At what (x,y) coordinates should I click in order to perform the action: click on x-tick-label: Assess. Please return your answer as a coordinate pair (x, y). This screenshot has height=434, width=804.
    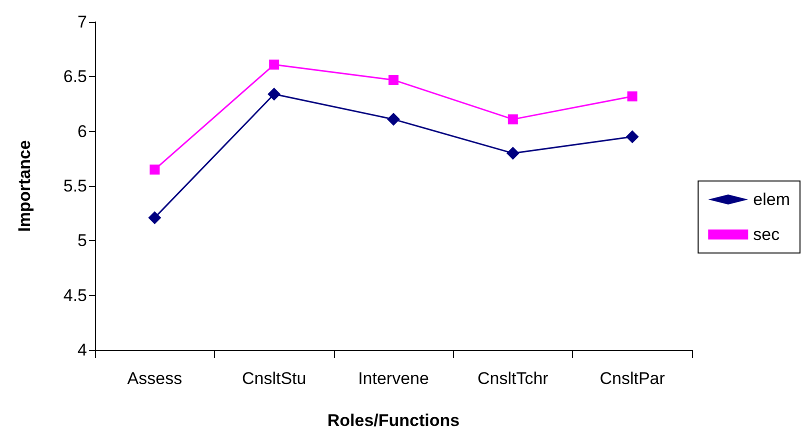
    Looking at the image, I should click on (154, 378).